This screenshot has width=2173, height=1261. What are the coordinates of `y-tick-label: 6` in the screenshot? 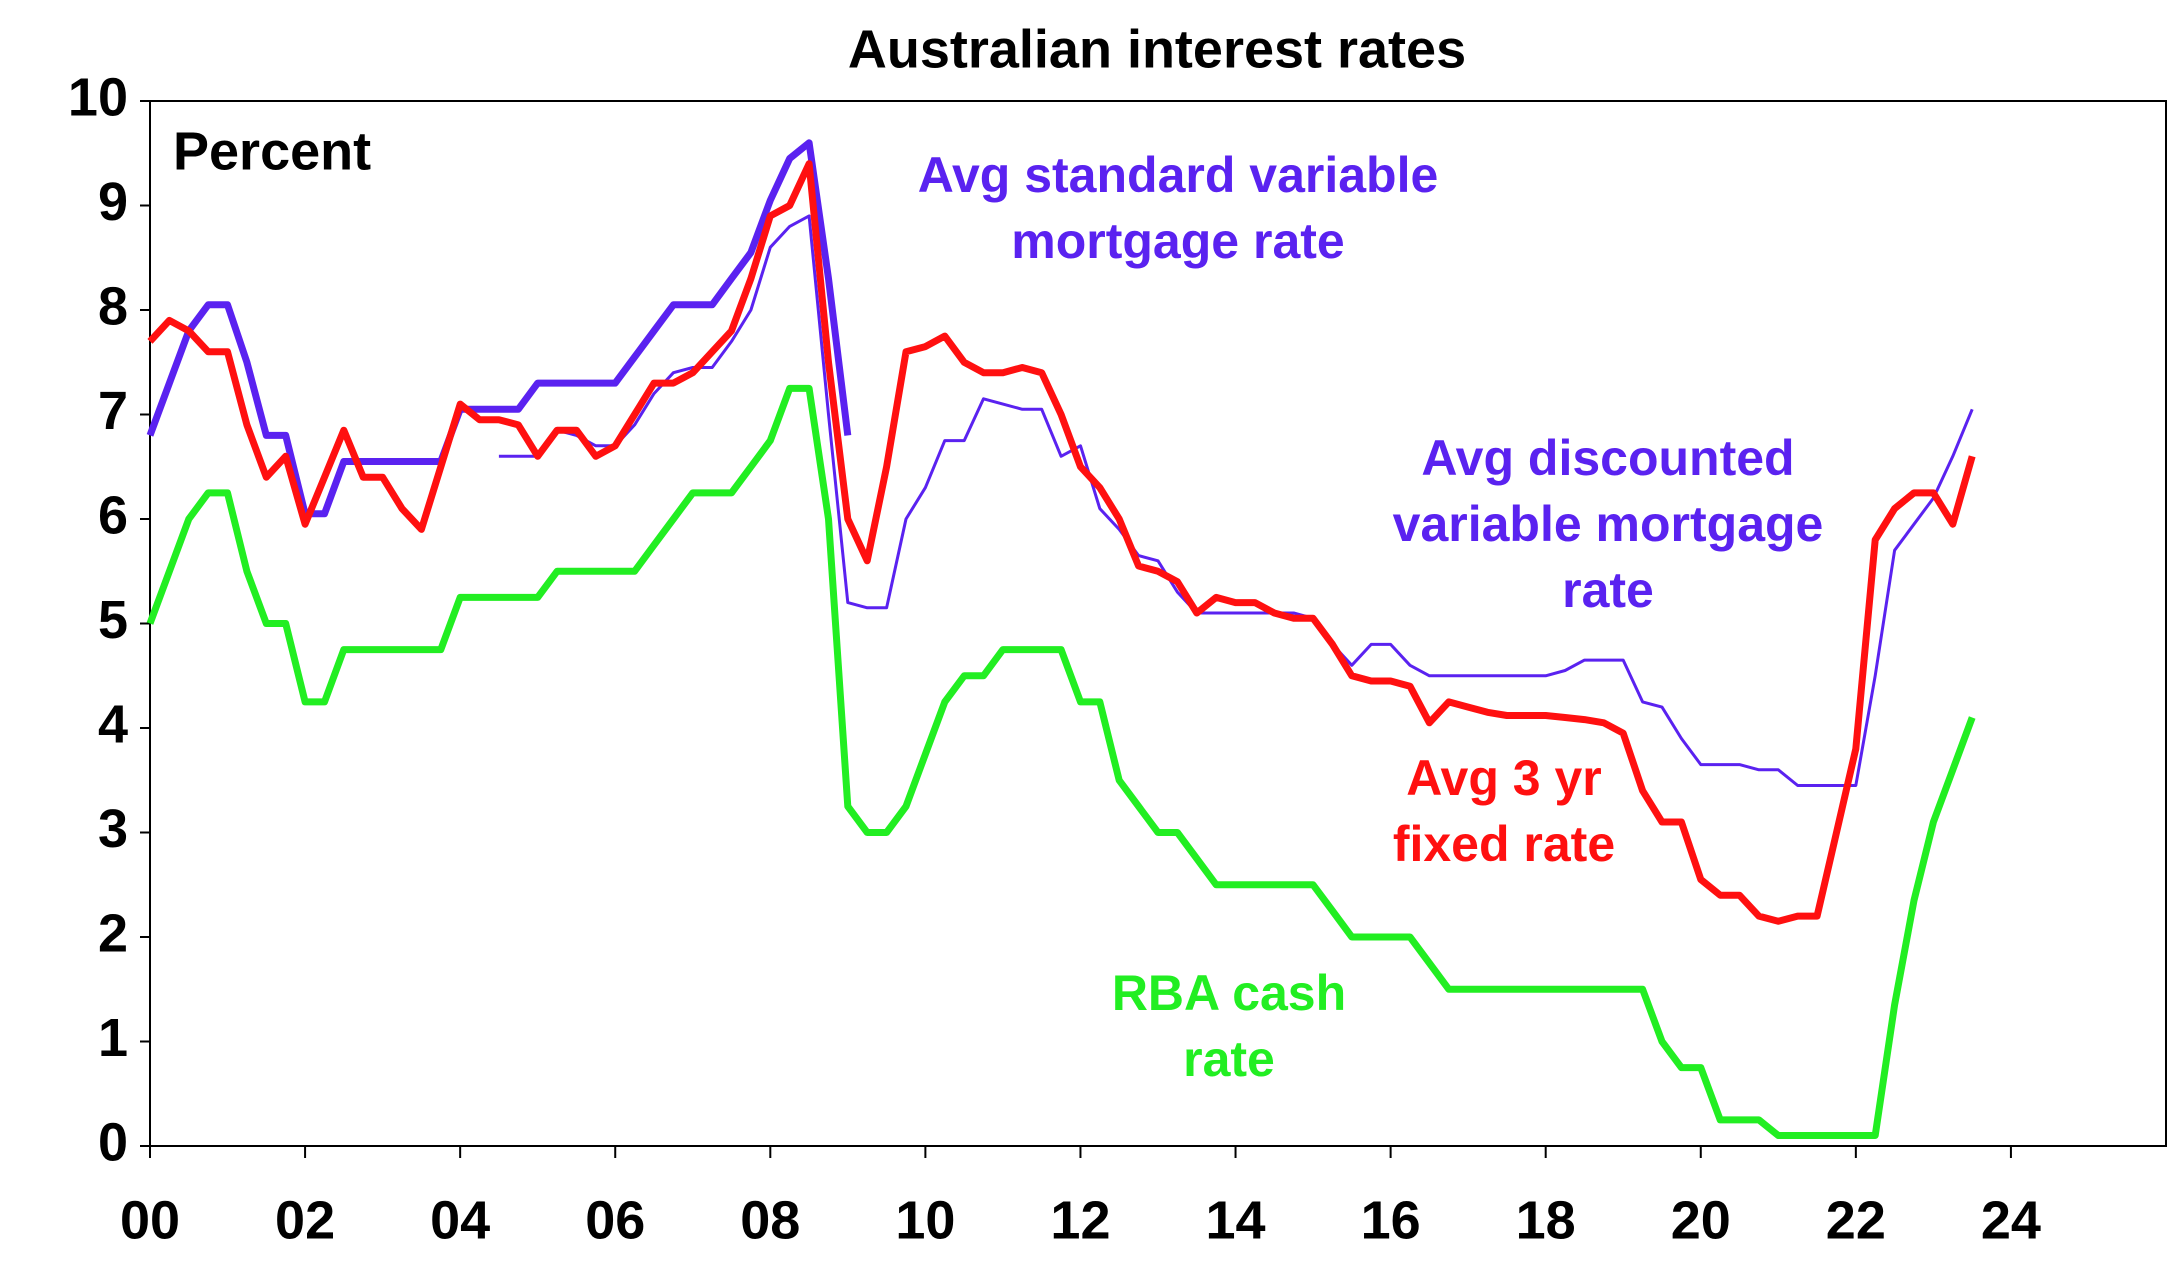 It's located at (113, 515).